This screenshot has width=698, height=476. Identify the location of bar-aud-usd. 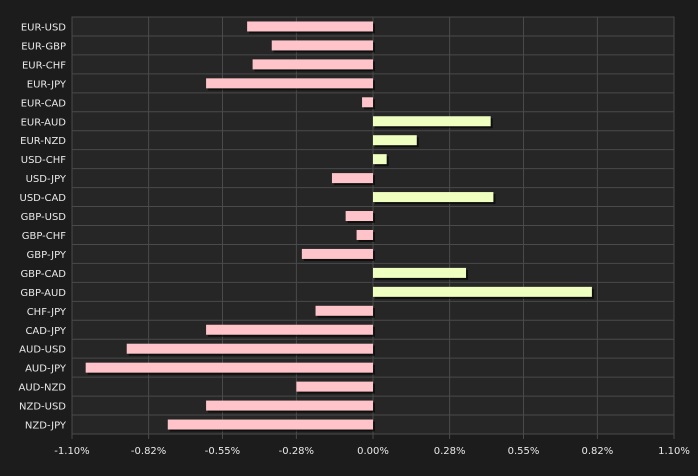
(250, 348).